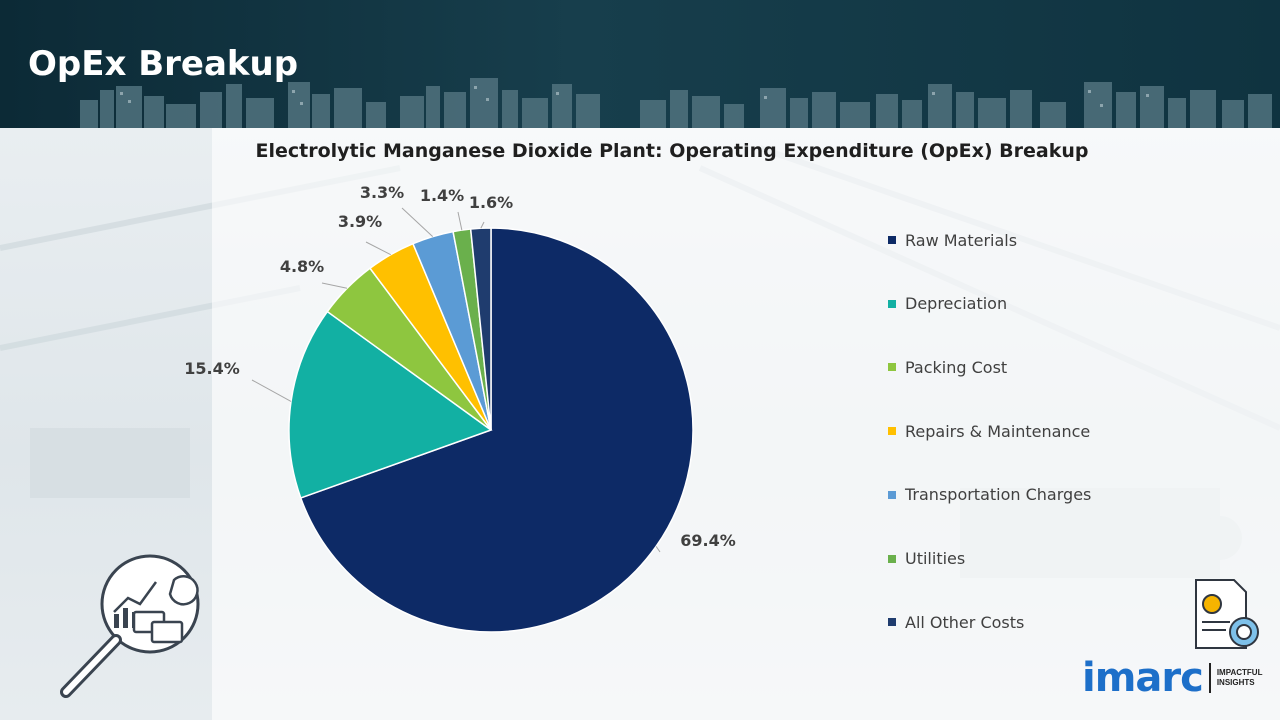  I want to click on pie-slice-all-other-costs, so click(480, 329).